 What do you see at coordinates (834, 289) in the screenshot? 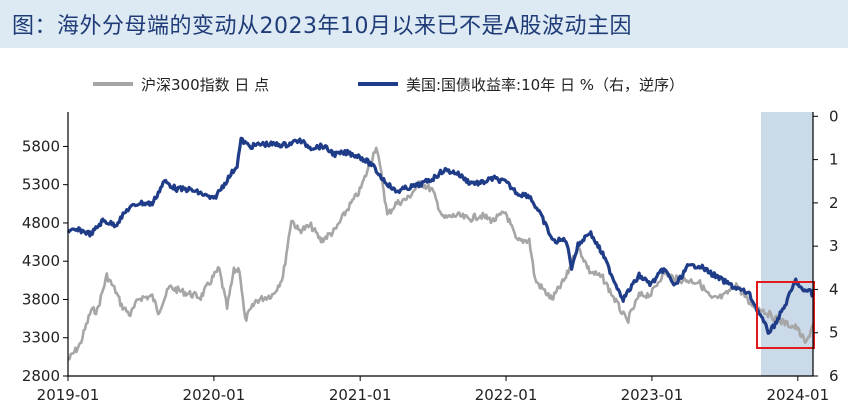
I see `y-right-tick-label: 4` at bounding box center [834, 289].